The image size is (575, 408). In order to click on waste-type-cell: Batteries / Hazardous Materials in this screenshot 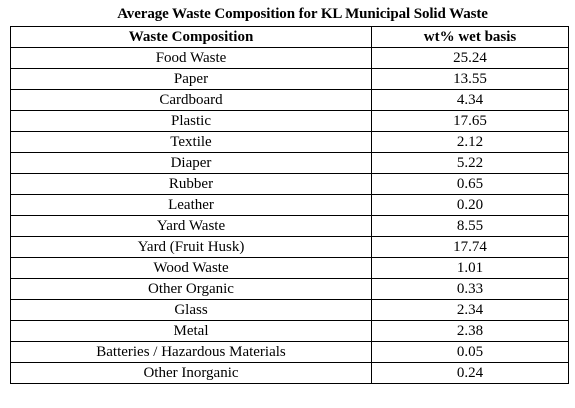, I will do `click(191, 352)`.